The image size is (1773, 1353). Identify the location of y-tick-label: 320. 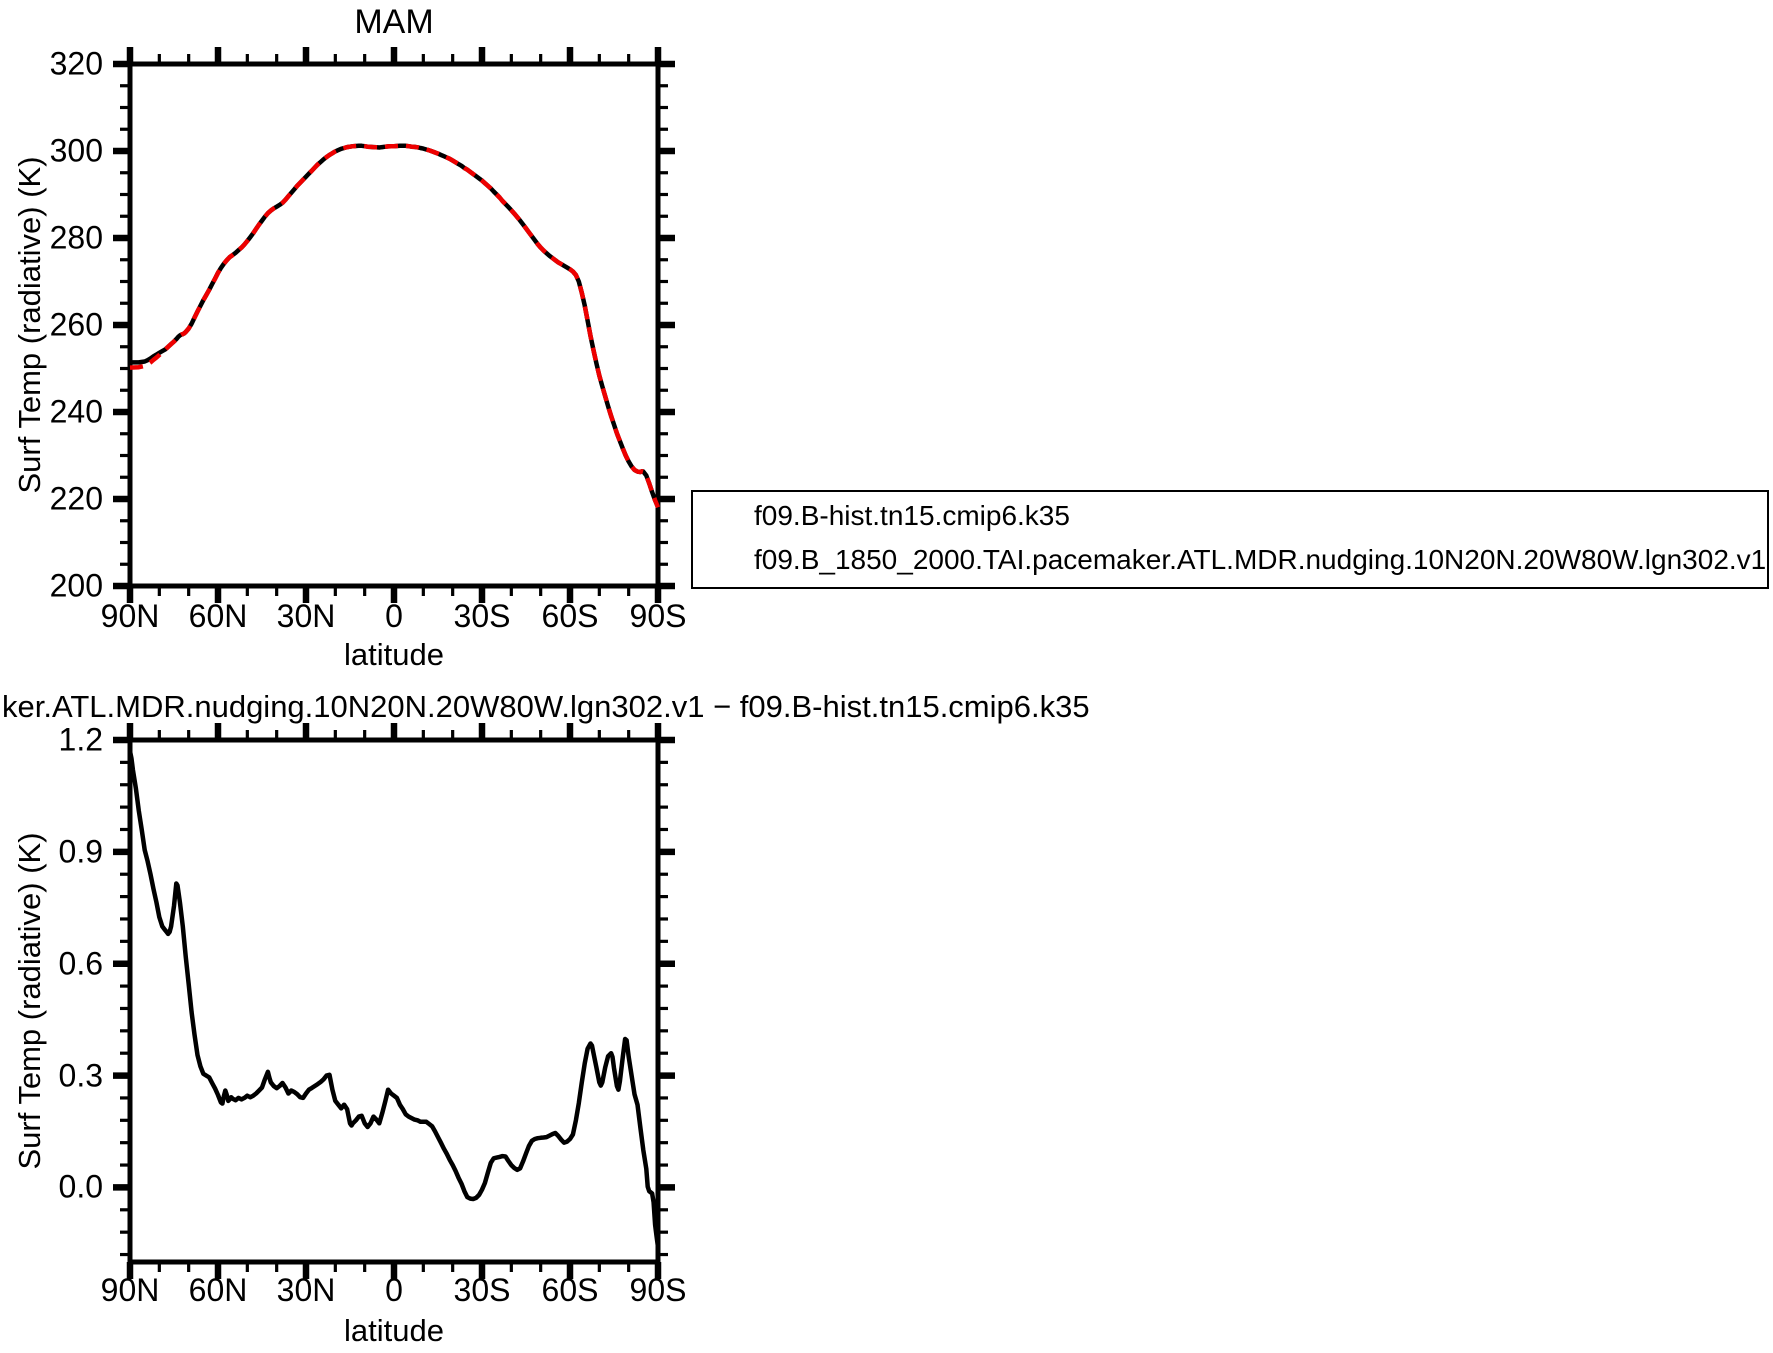
(76, 63).